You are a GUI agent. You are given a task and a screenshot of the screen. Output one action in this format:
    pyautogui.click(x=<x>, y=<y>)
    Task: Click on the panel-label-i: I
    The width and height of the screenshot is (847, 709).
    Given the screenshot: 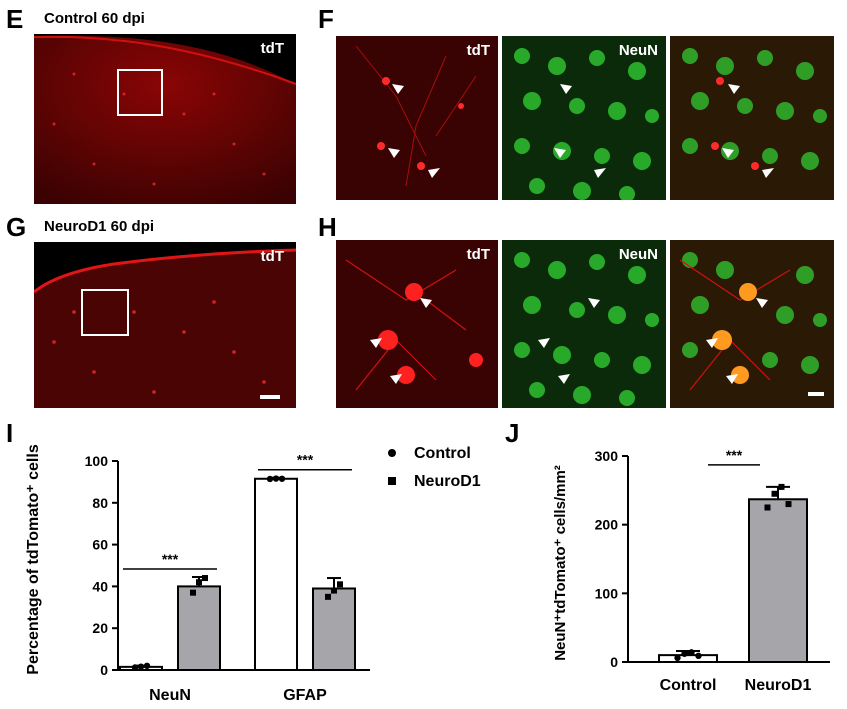 What is the action you would take?
    pyautogui.click(x=10, y=433)
    